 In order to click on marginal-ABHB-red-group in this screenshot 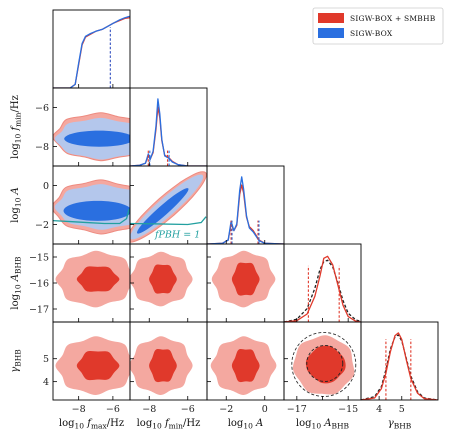, I will do `click(322, 288)`.